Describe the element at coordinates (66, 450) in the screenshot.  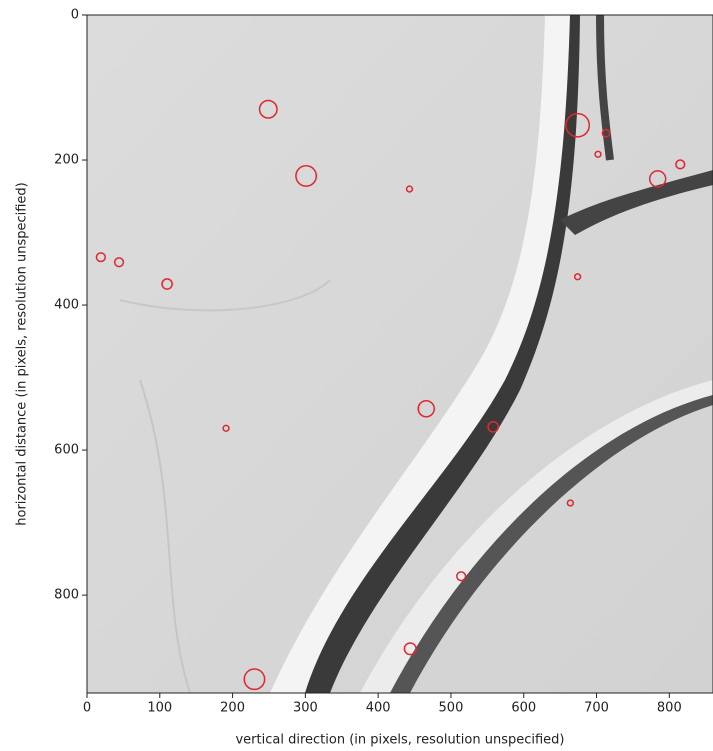
I see `y-tick-label: 600` at that location.